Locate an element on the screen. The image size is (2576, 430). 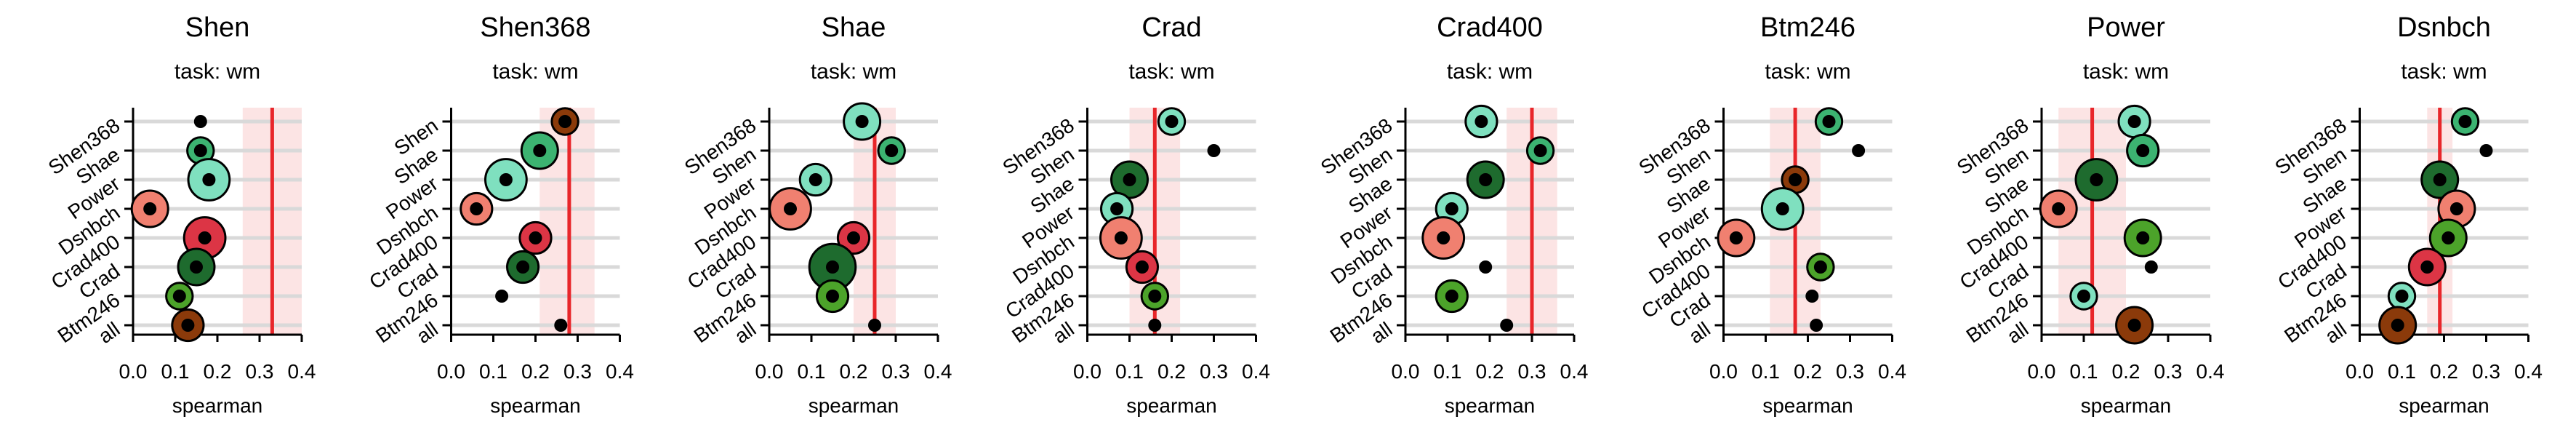
chart-title: Crad400 is located at coordinates (1490, 28).